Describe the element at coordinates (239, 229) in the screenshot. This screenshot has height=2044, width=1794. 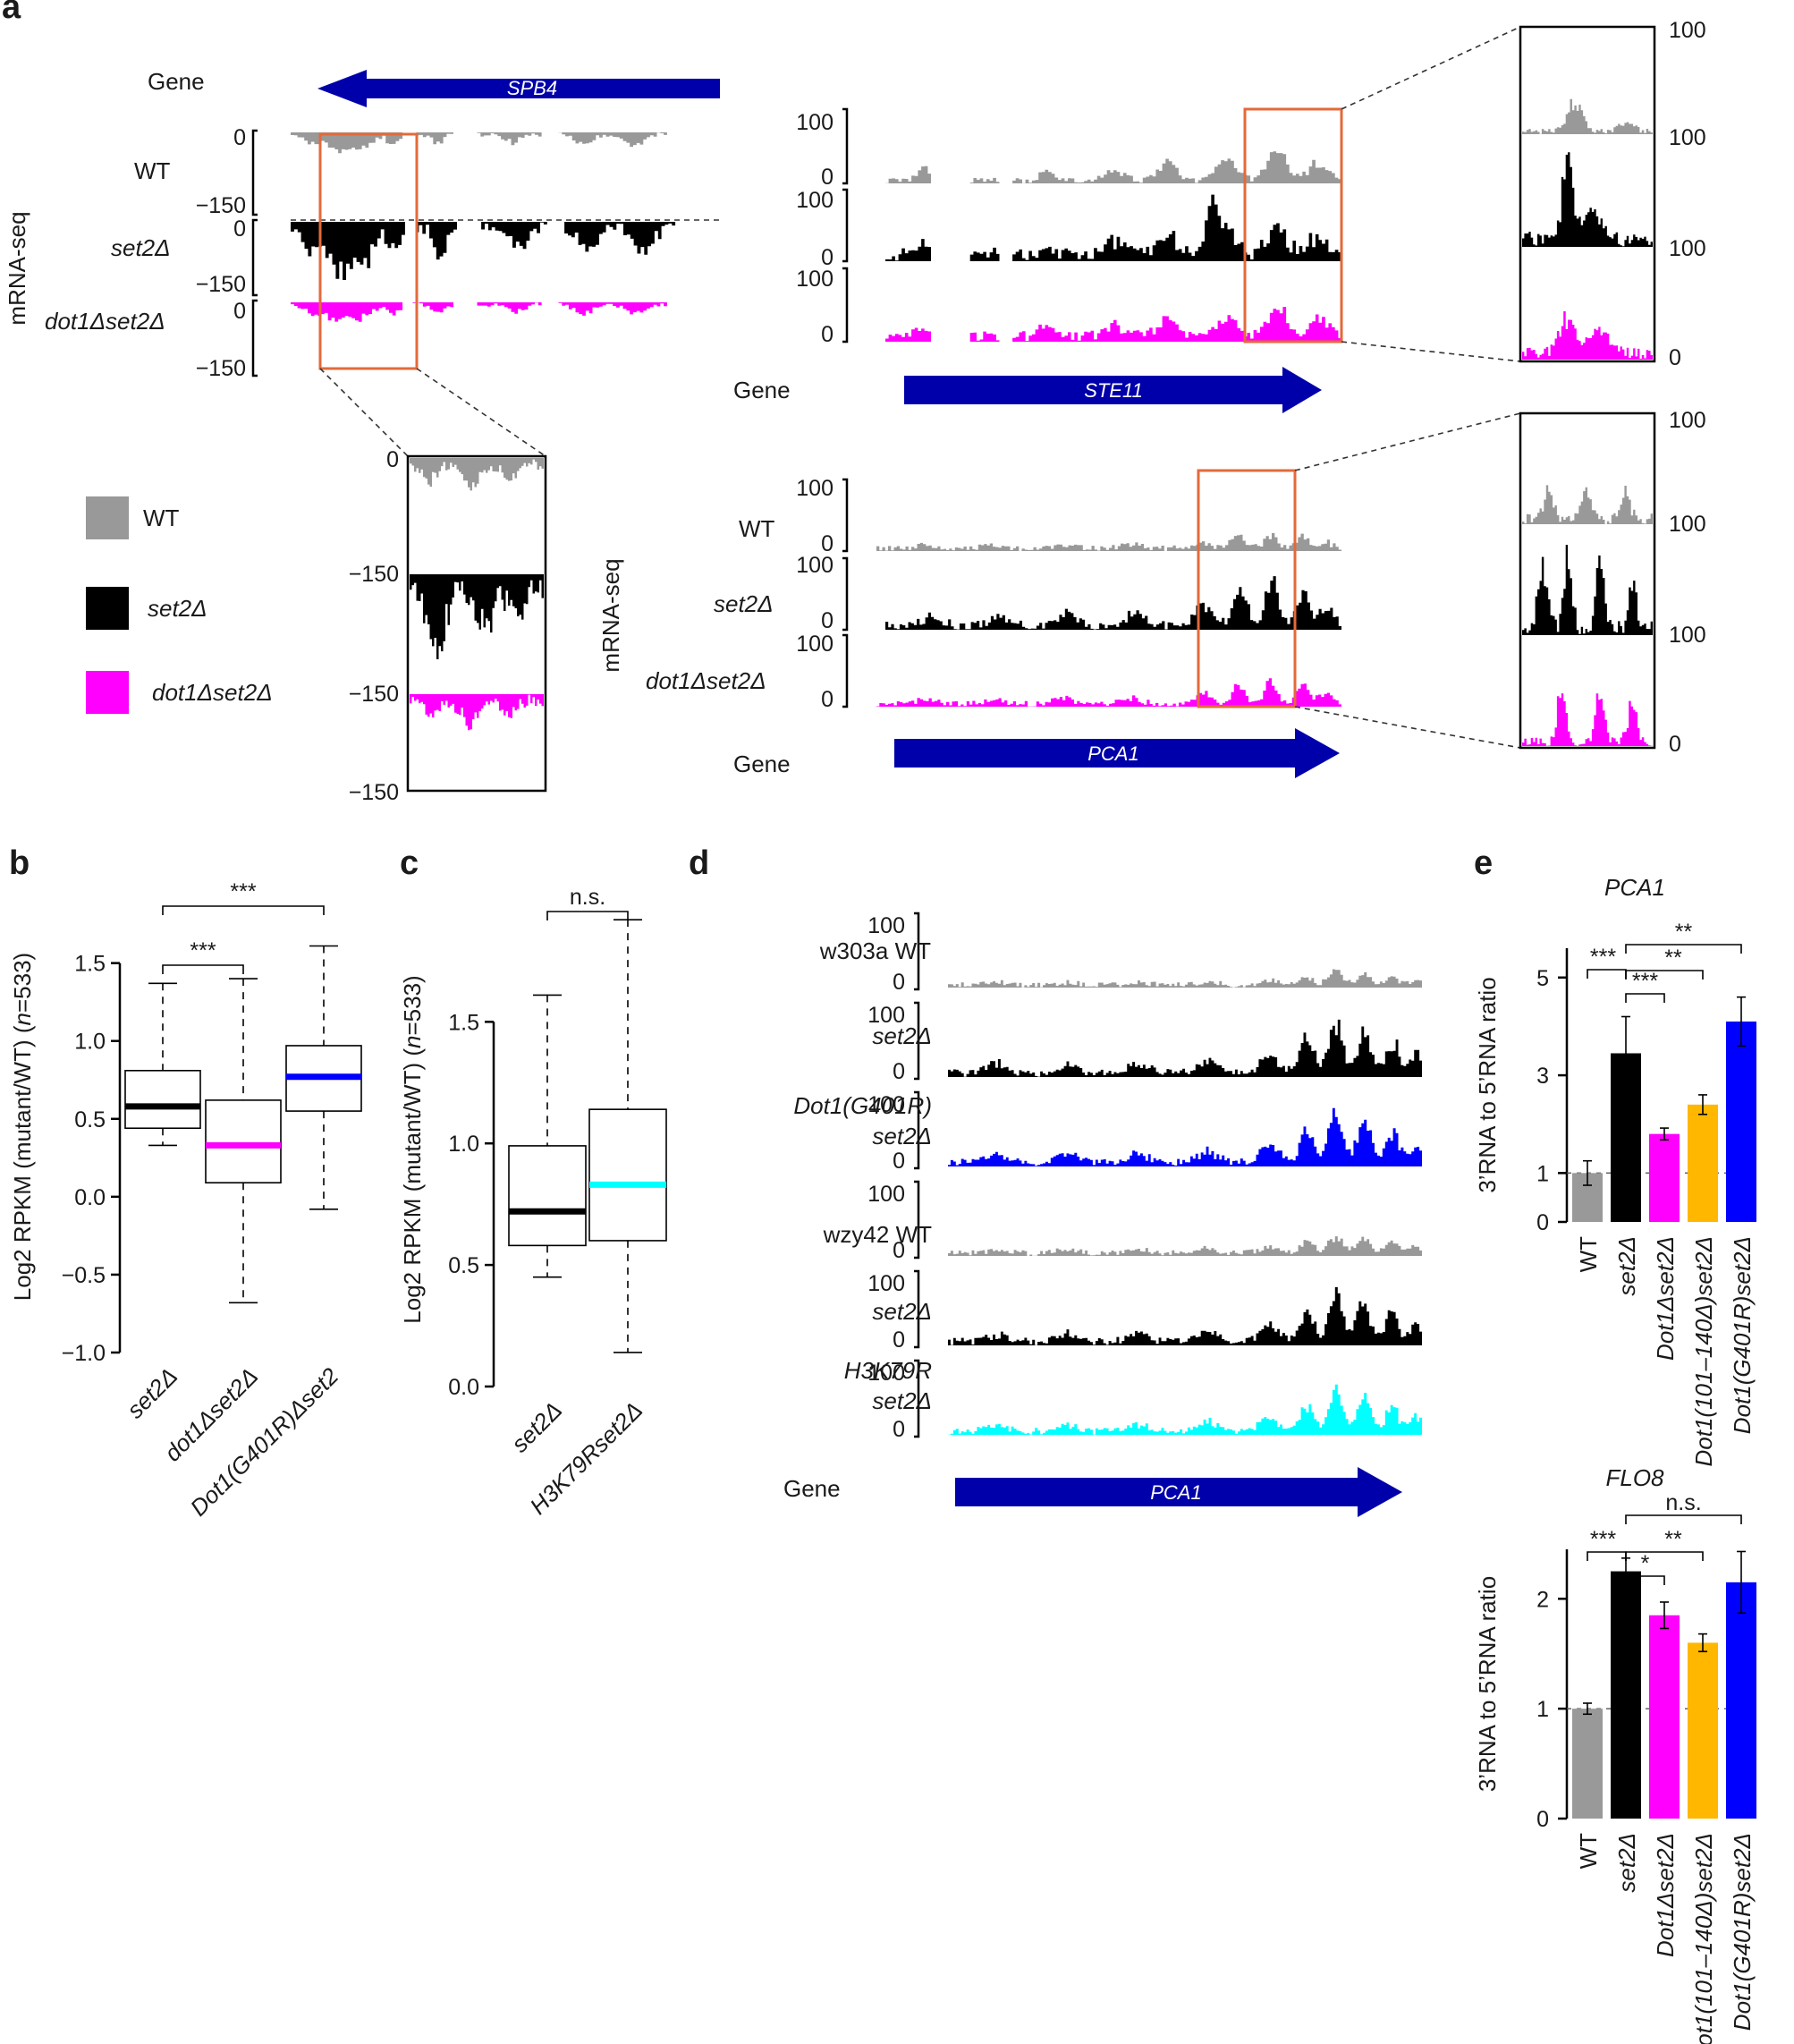
I see `spb4-set2-top-tick: 0` at that location.